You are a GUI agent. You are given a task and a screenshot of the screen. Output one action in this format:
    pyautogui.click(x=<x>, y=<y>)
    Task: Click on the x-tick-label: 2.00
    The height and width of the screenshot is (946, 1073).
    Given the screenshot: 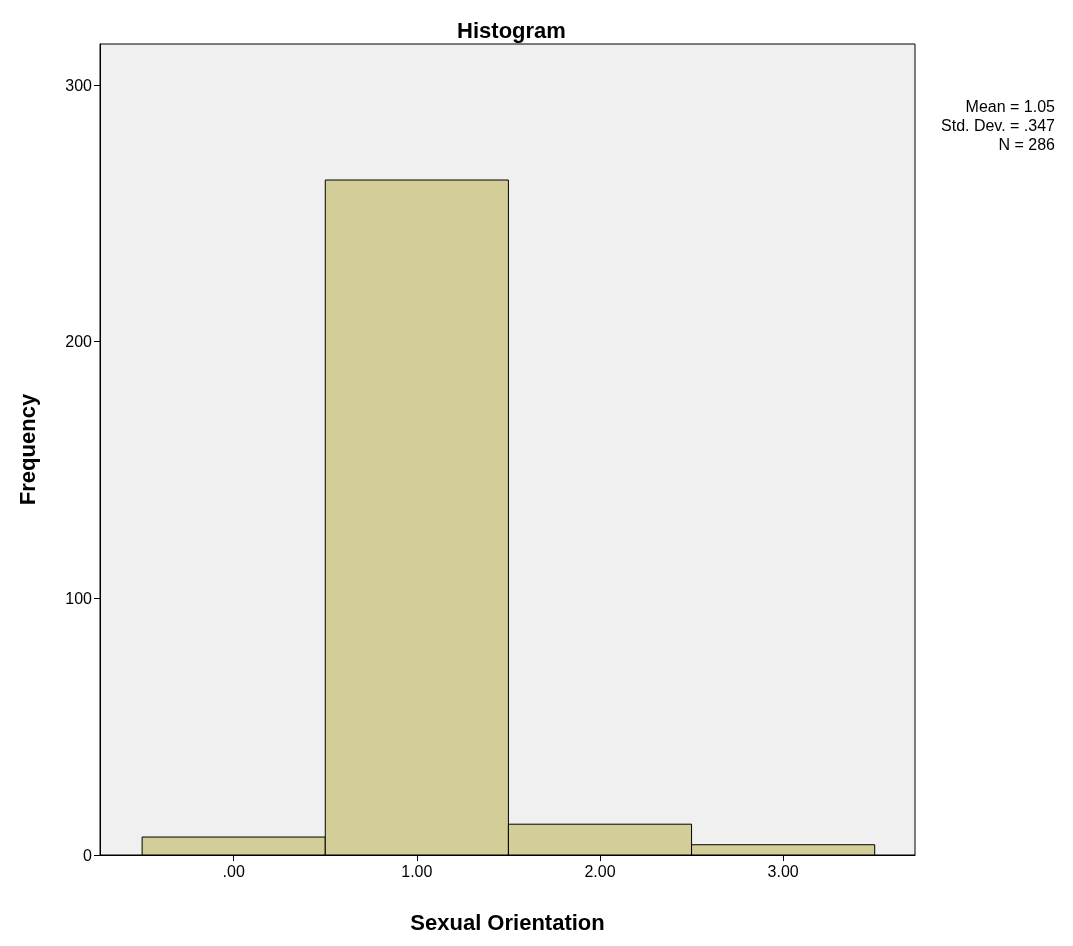 What is the action you would take?
    pyautogui.click(x=600, y=871)
    